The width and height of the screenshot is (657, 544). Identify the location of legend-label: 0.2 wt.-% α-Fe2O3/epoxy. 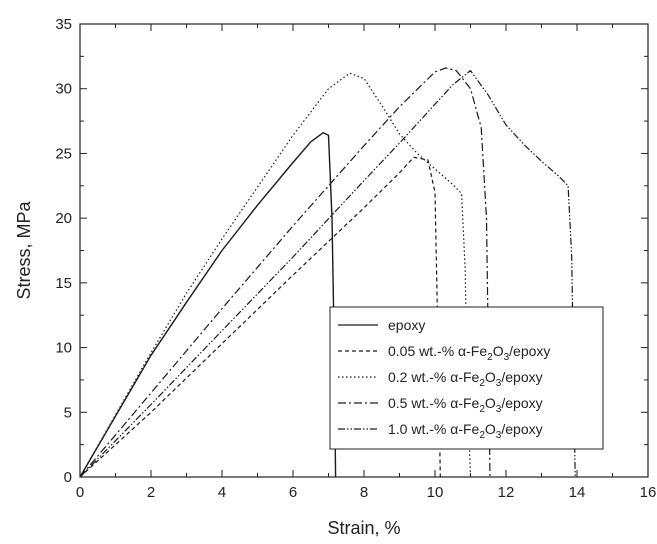
(465, 379).